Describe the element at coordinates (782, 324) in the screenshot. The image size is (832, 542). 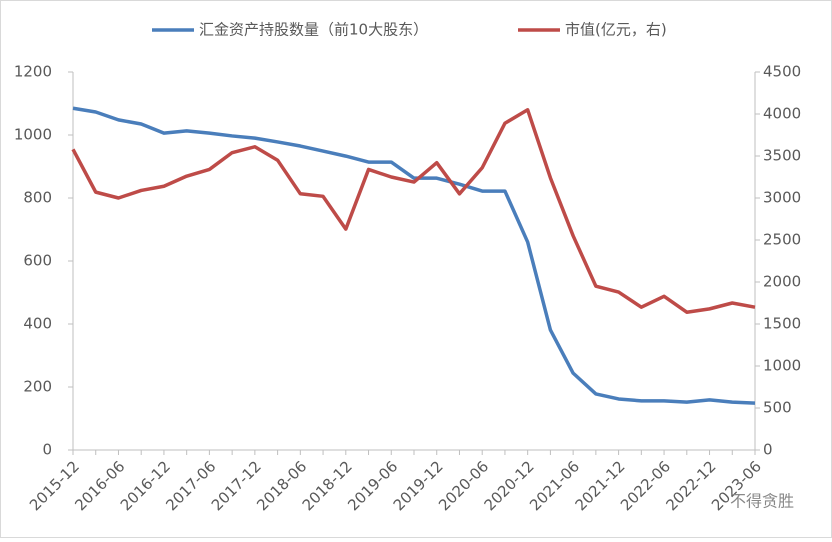
I see `y2-tick-label: 1500` at that location.